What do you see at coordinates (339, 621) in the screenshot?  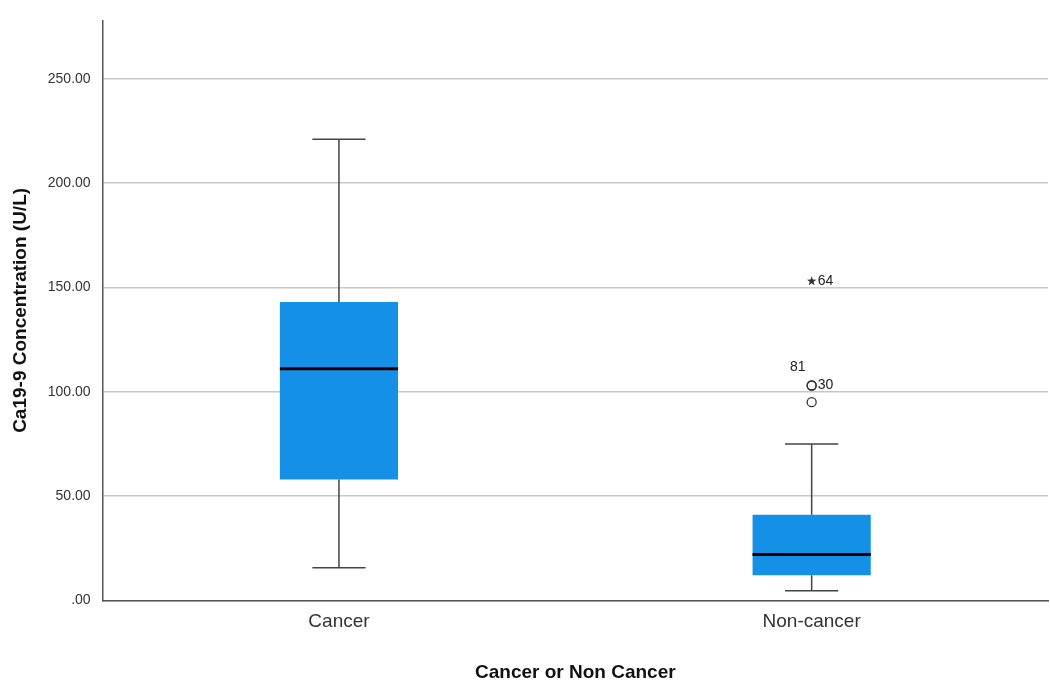 I see `x-tick-label: Cancer` at bounding box center [339, 621].